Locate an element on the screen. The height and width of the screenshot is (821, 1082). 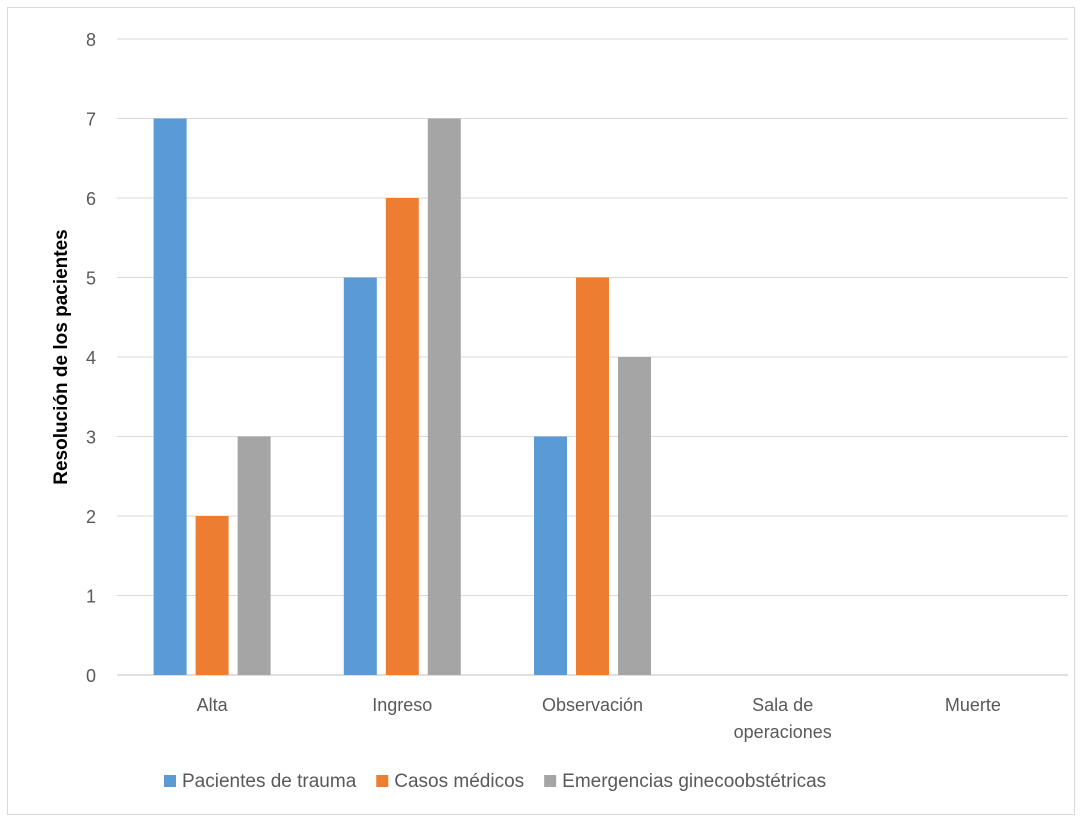
y-tick-label: 4 is located at coordinates (91, 358).